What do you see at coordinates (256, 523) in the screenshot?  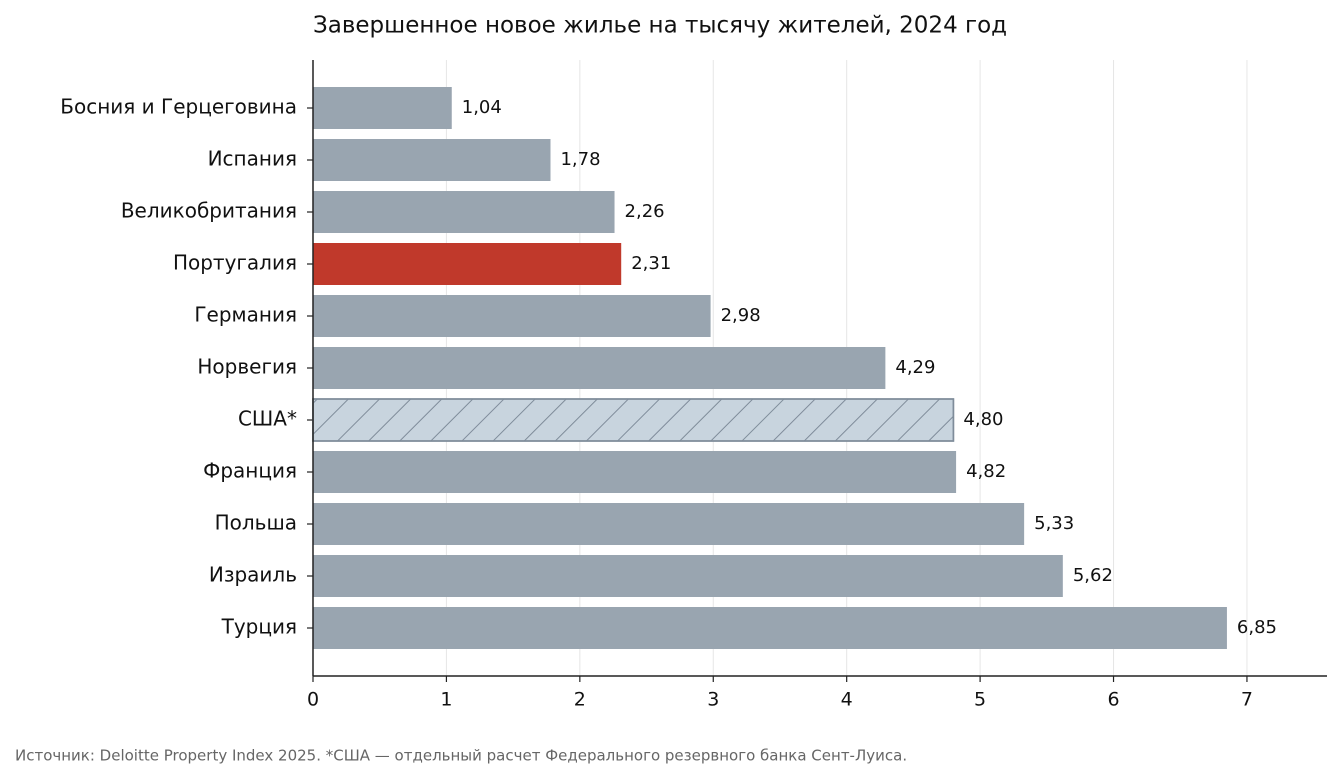 I see `y-tick-label: Польша` at bounding box center [256, 523].